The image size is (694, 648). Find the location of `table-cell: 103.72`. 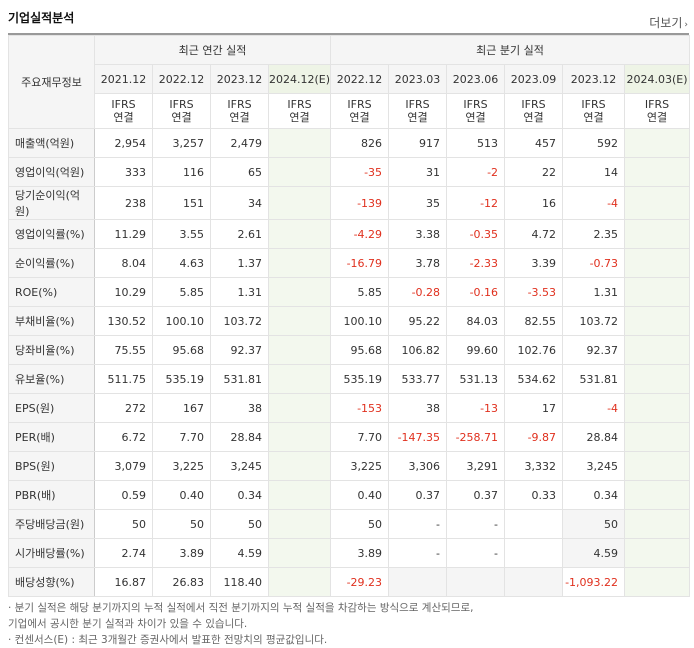

table-cell: 103.72 is located at coordinates (239, 321).